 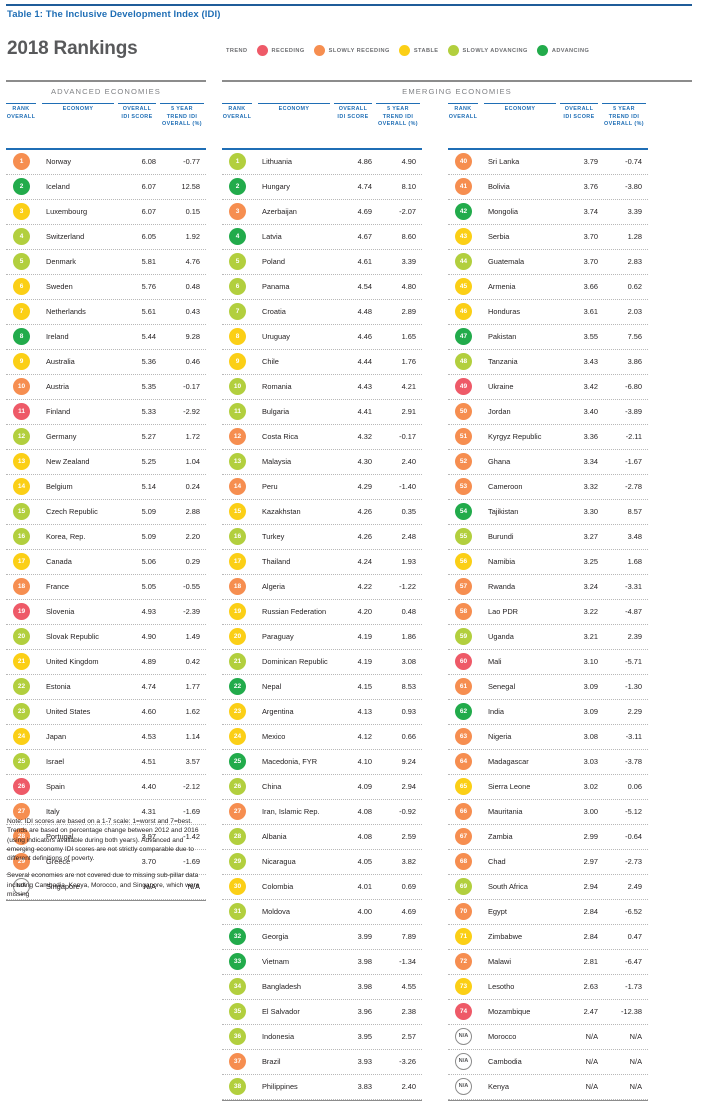 I want to click on table-row: 52 Ghana 3.34 -1.67, so click(x=548, y=462).